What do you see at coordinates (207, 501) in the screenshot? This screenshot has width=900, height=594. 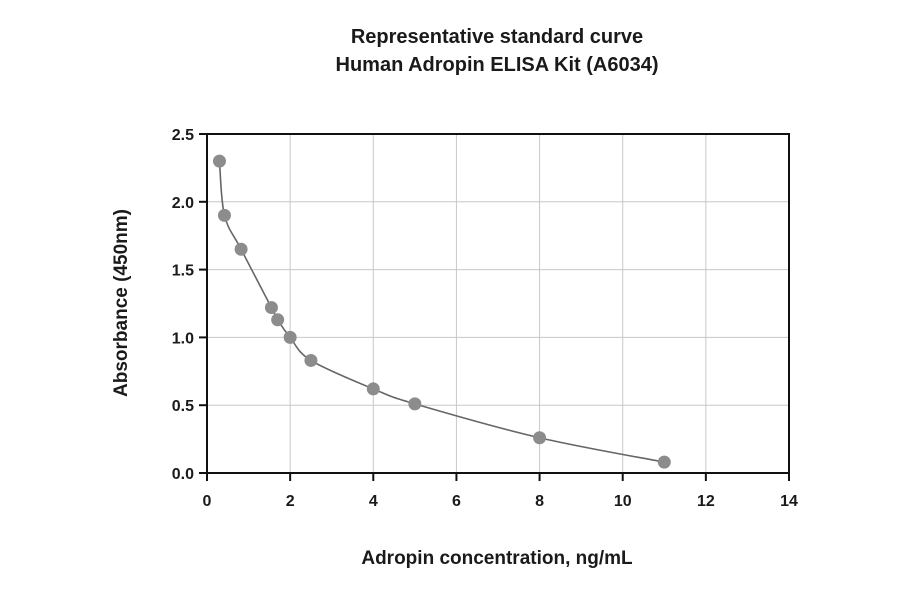 I see `x-tick-label: 0` at bounding box center [207, 501].